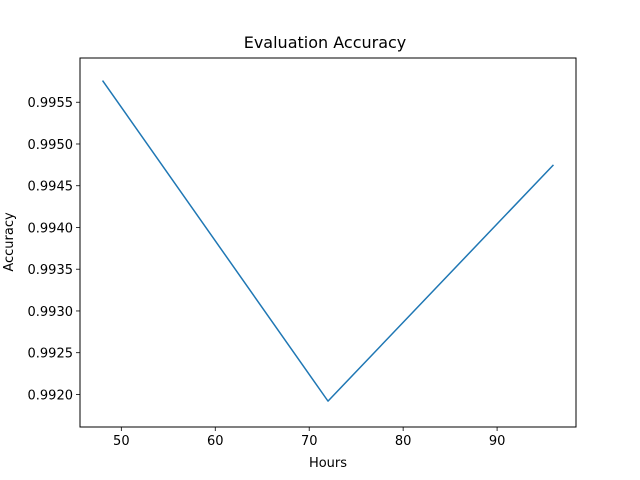  Describe the element at coordinates (51, 395) in the screenshot. I see `y-tick-label: 0.9920` at that location.